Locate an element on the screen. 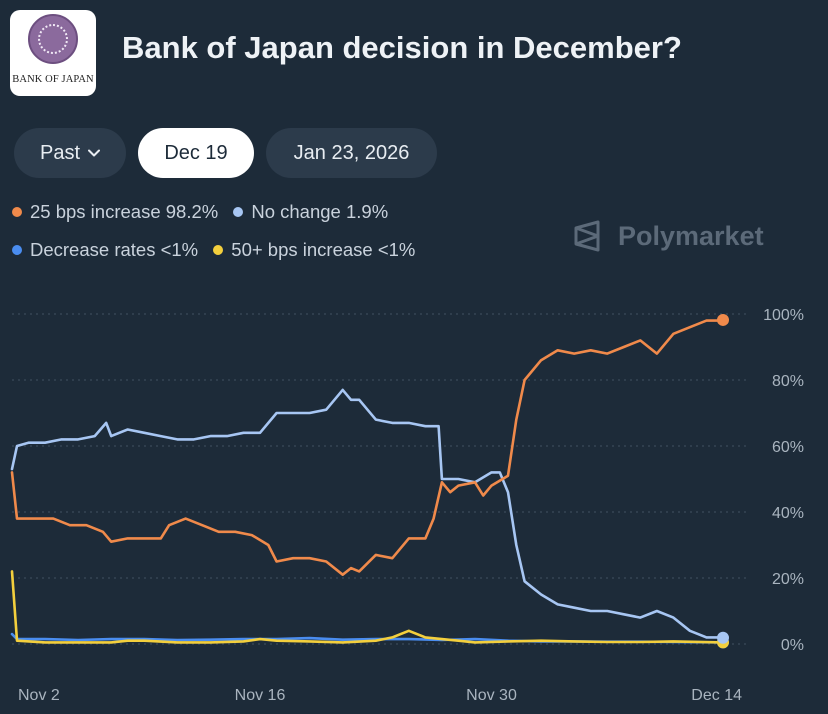 The image size is (828, 714). bank-of-japan-logo: BANK OF JAPAN is located at coordinates (53, 53).